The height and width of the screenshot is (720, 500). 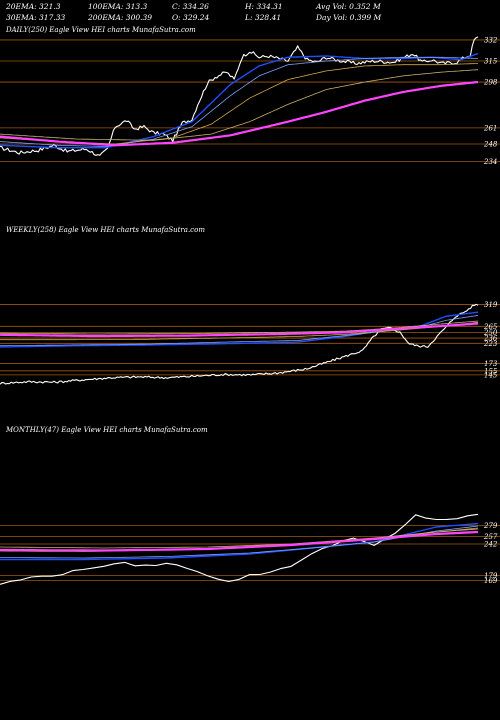 What do you see at coordinates (490, 344) in the screenshot?
I see `weekly-level-label: 223` at bounding box center [490, 344].